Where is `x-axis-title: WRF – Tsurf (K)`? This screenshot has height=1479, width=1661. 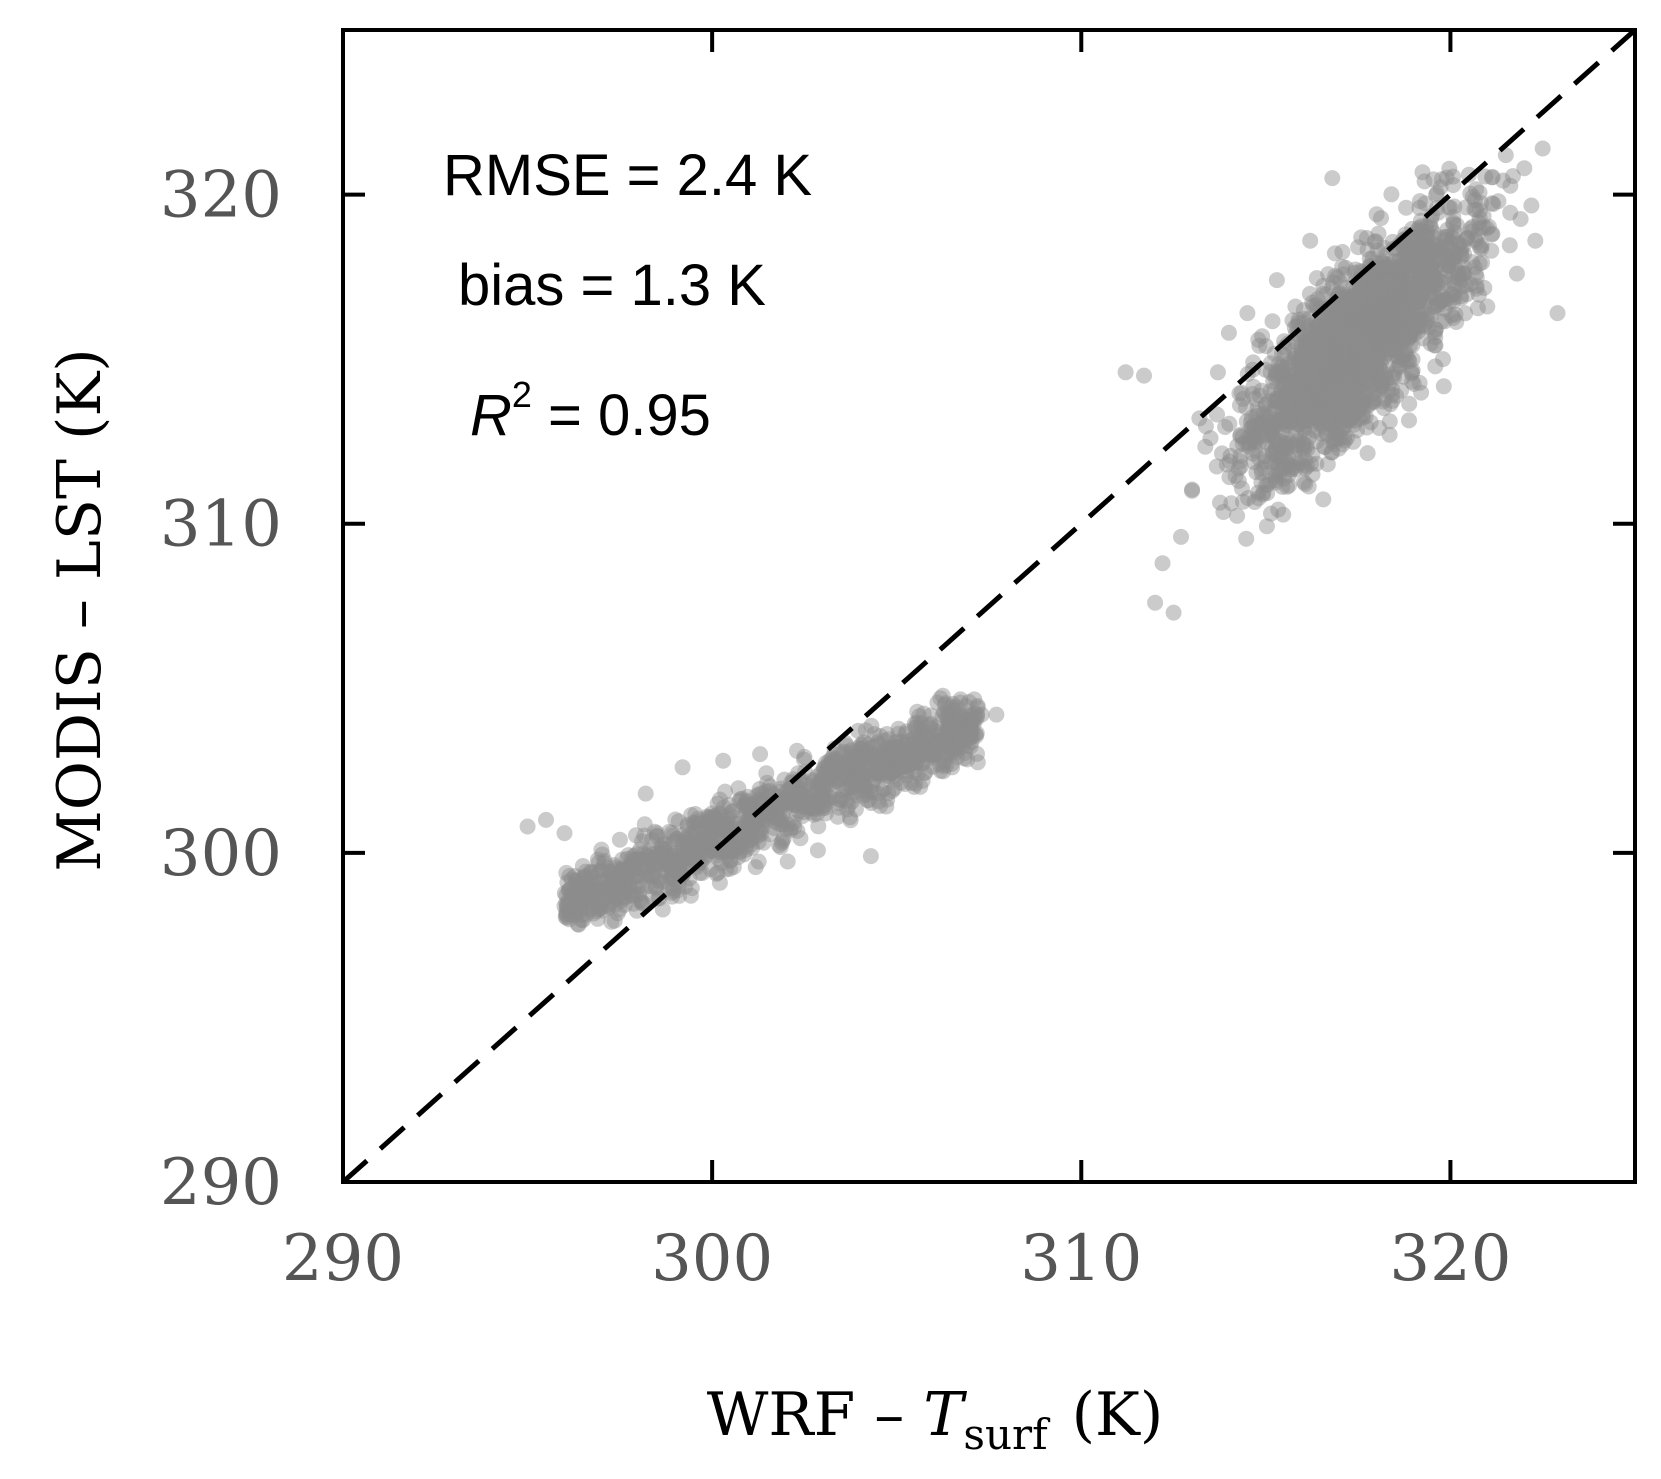 x-axis-title: WRF – Tsurf (K) is located at coordinates (935, 1419).